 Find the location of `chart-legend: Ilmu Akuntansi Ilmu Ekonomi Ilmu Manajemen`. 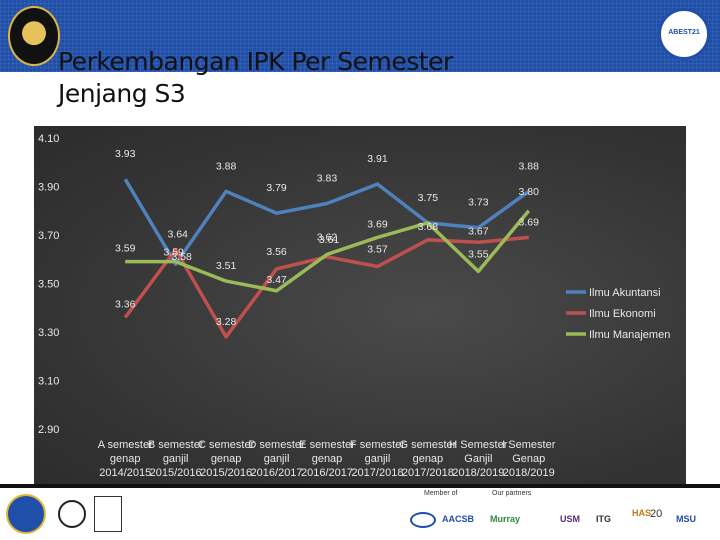

chart-legend: Ilmu Akuntansi Ilmu Ekonomi Ilmu Manajemen is located at coordinates (618, 314).